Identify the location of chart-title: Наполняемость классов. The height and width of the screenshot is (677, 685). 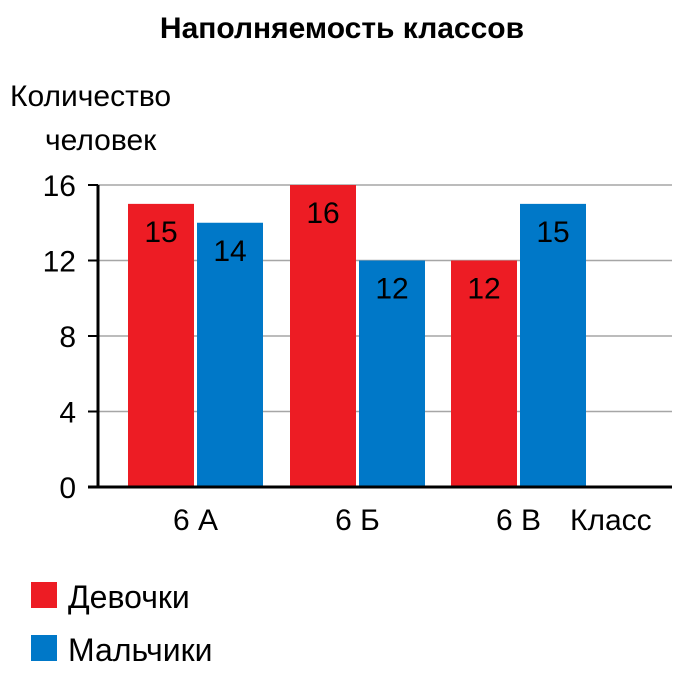
(342, 28).